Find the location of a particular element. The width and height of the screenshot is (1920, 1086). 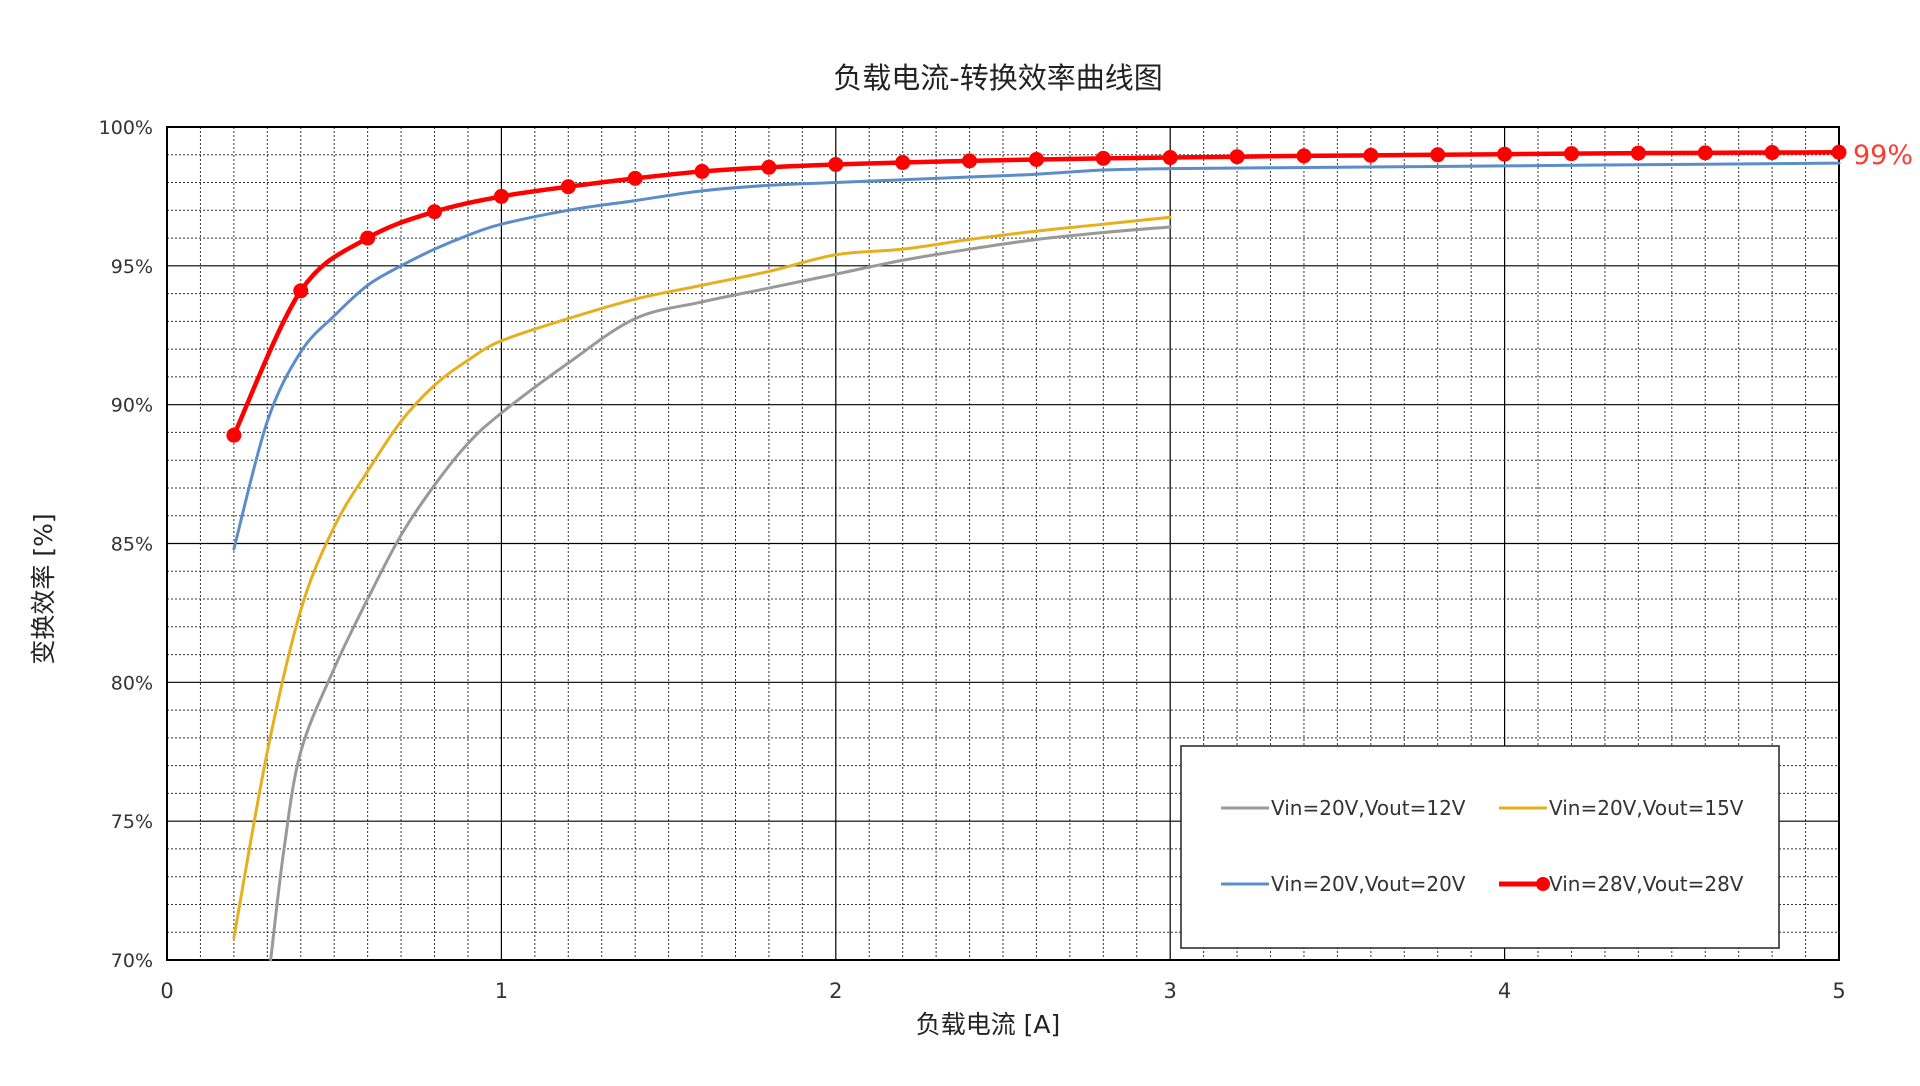

end-value-annotation: 99% is located at coordinates (1883, 155).